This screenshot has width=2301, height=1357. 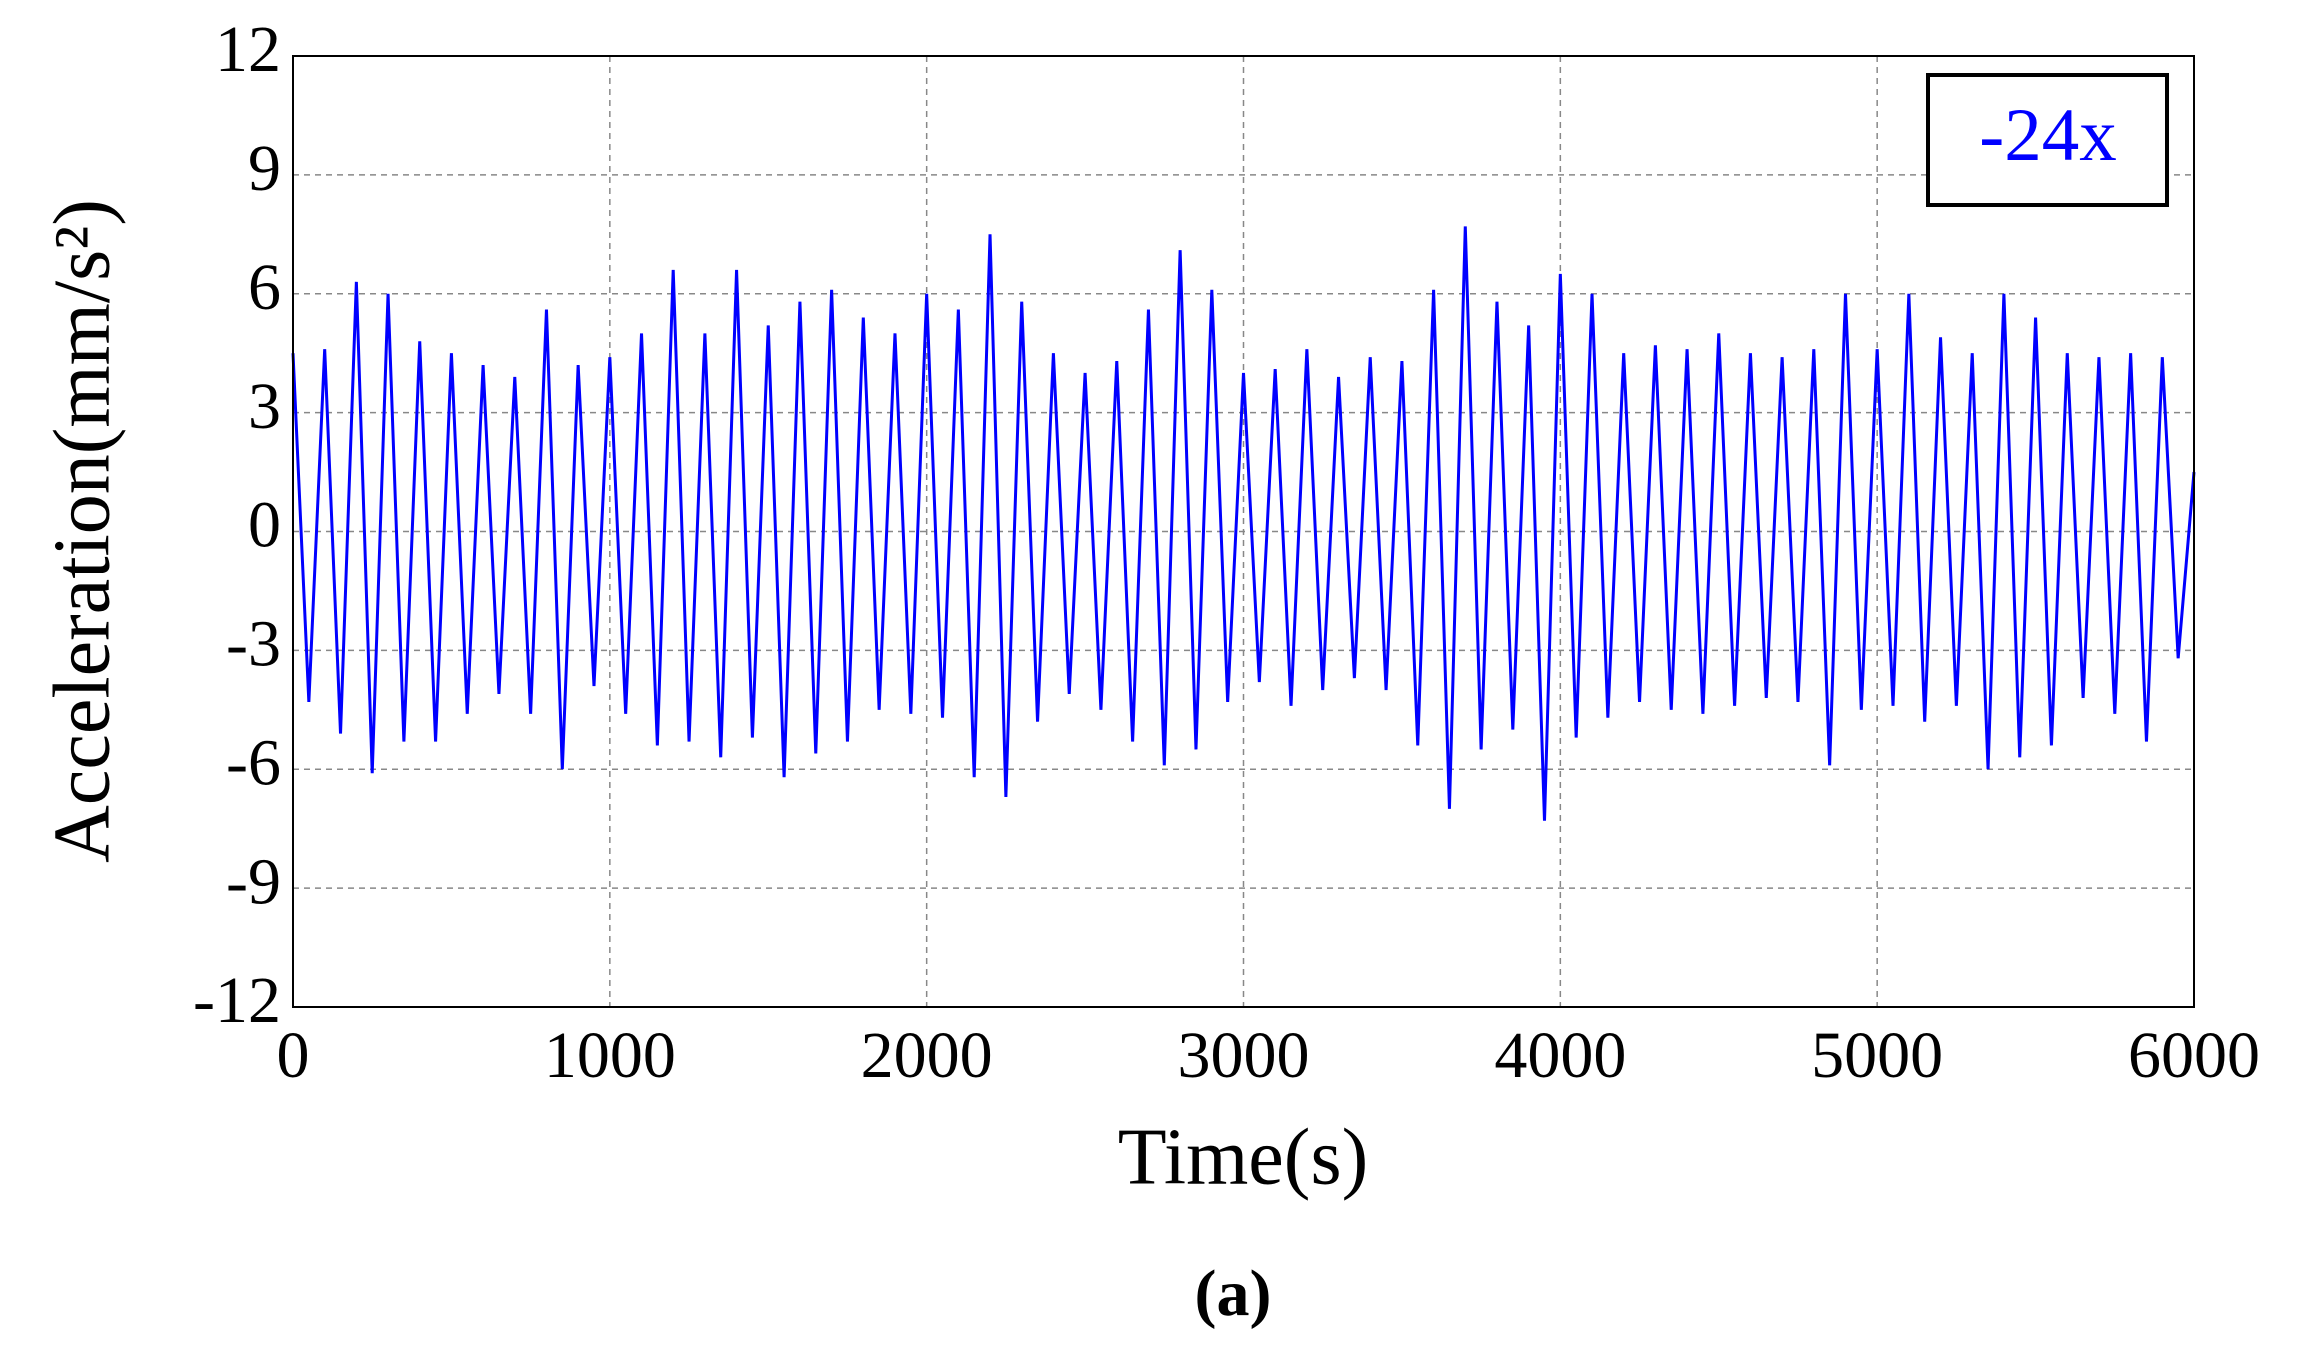 I want to click on y-tick-label: 0, so click(x=264, y=525).